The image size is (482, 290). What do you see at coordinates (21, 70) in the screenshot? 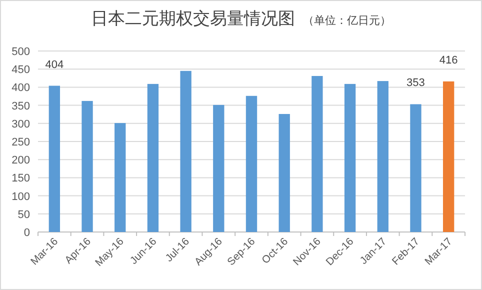
I see `y-tick-label: 450` at bounding box center [21, 70].